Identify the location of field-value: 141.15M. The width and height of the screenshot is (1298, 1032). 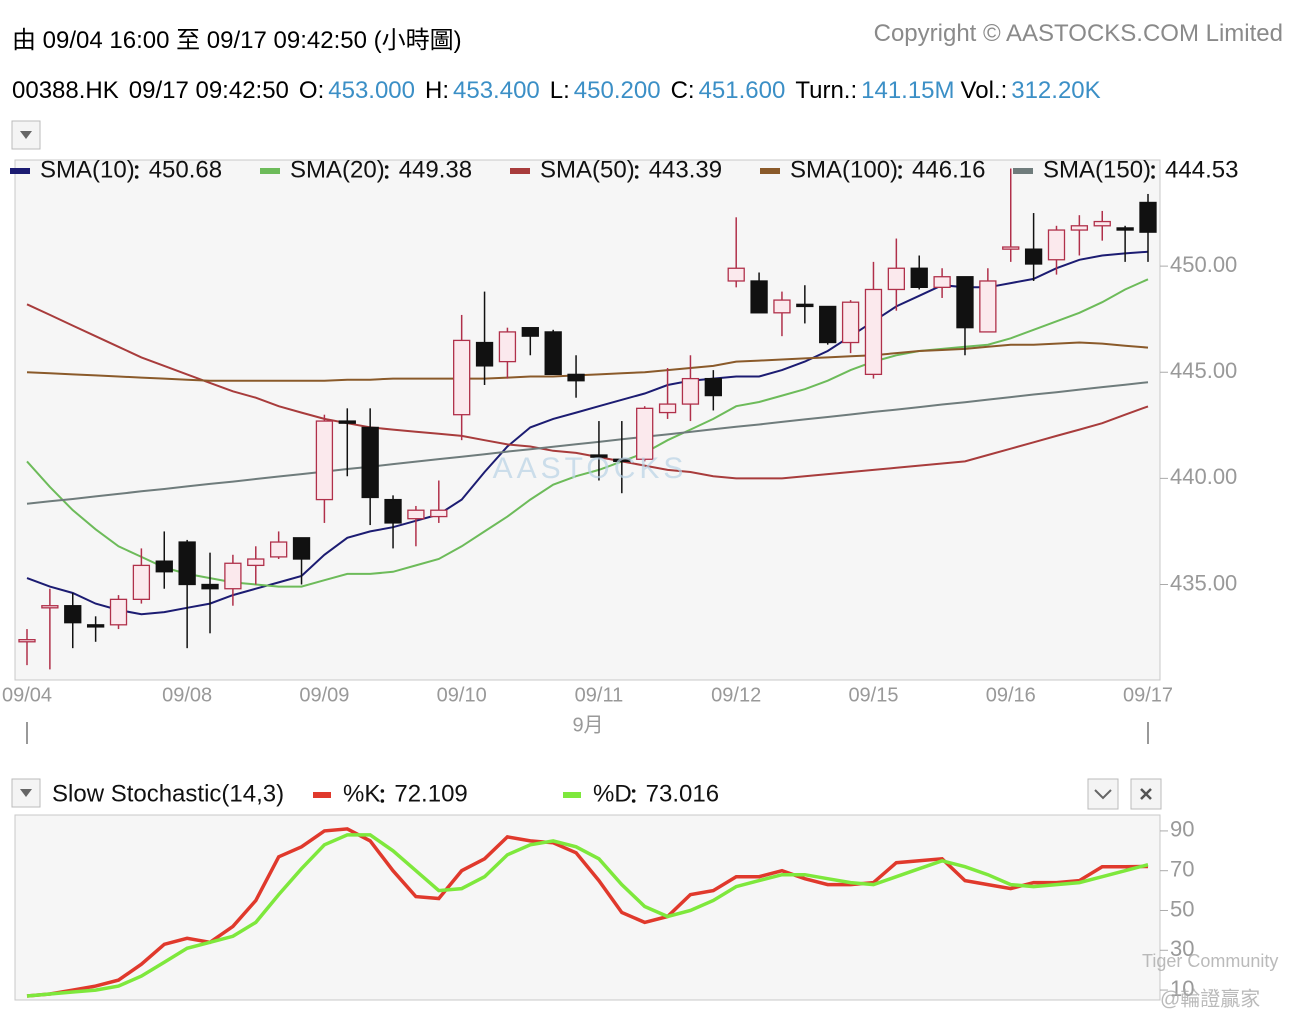
(908, 90).